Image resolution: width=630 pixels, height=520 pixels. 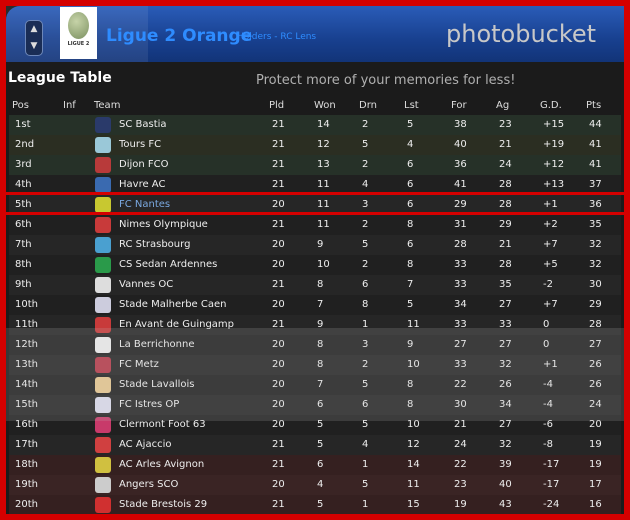 I want to click on col-drn: Drn, so click(x=368, y=105).